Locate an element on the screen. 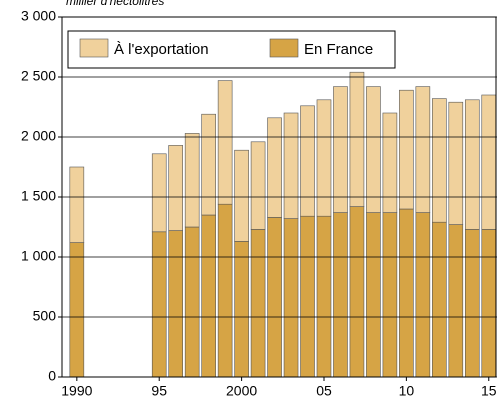 Image resolution: width=499 pixels, height=402 pixels. legend-box is located at coordinates (231, 49).